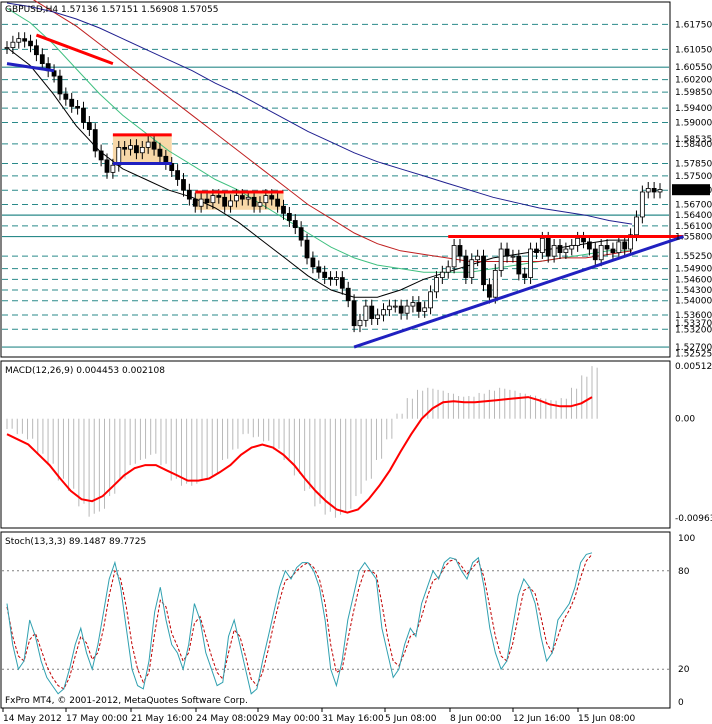 This screenshot has height=724, width=712. I want to click on price-axis-label: 1.55250, so click(693, 257).